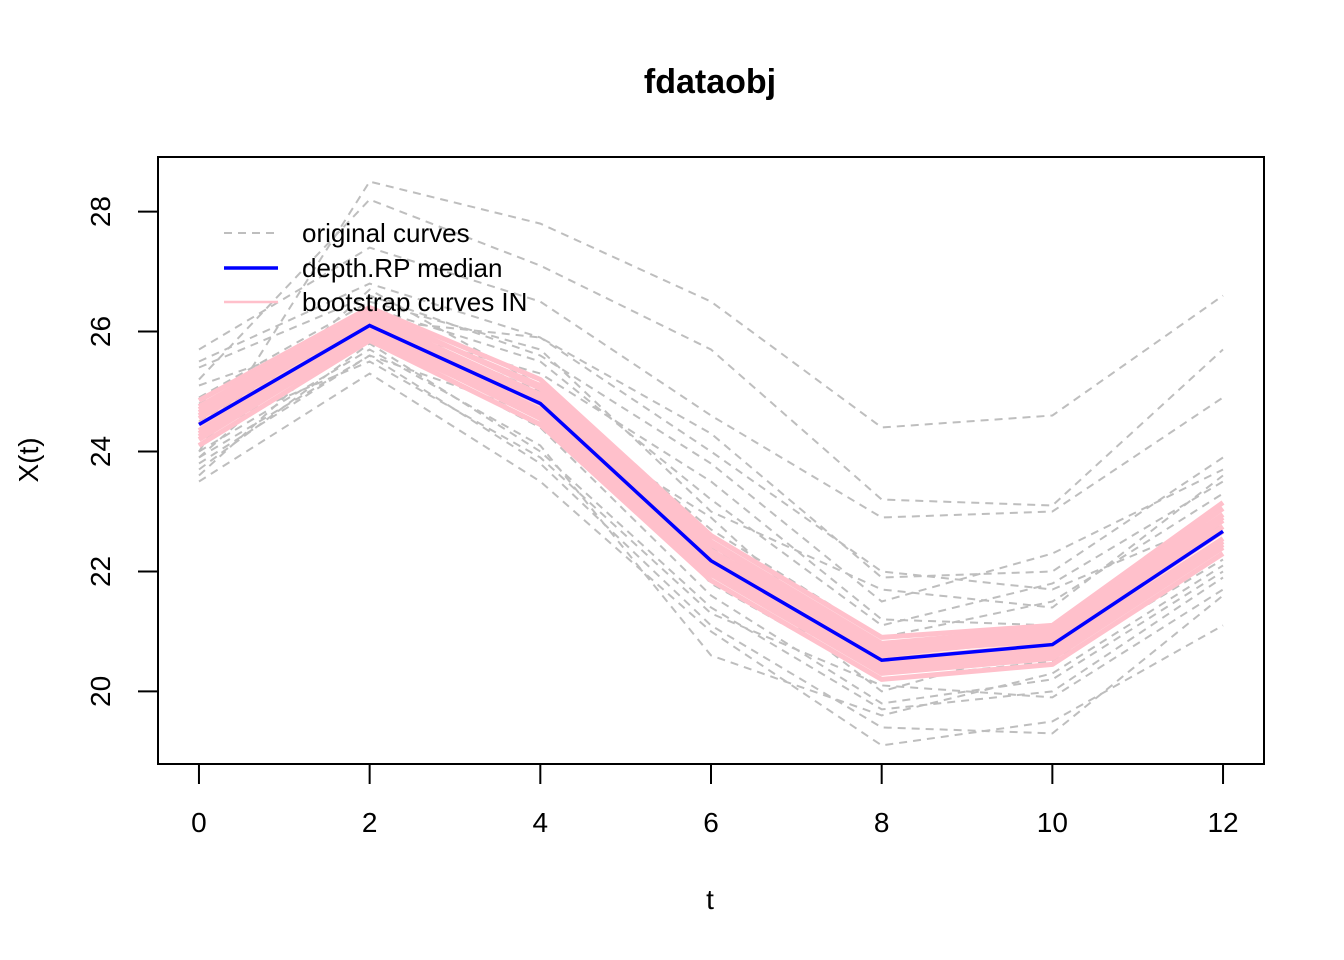 The height and width of the screenshot is (960, 1344). Describe the element at coordinates (1222, 822) in the screenshot. I see `x-tick-label-12: 12` at that location.